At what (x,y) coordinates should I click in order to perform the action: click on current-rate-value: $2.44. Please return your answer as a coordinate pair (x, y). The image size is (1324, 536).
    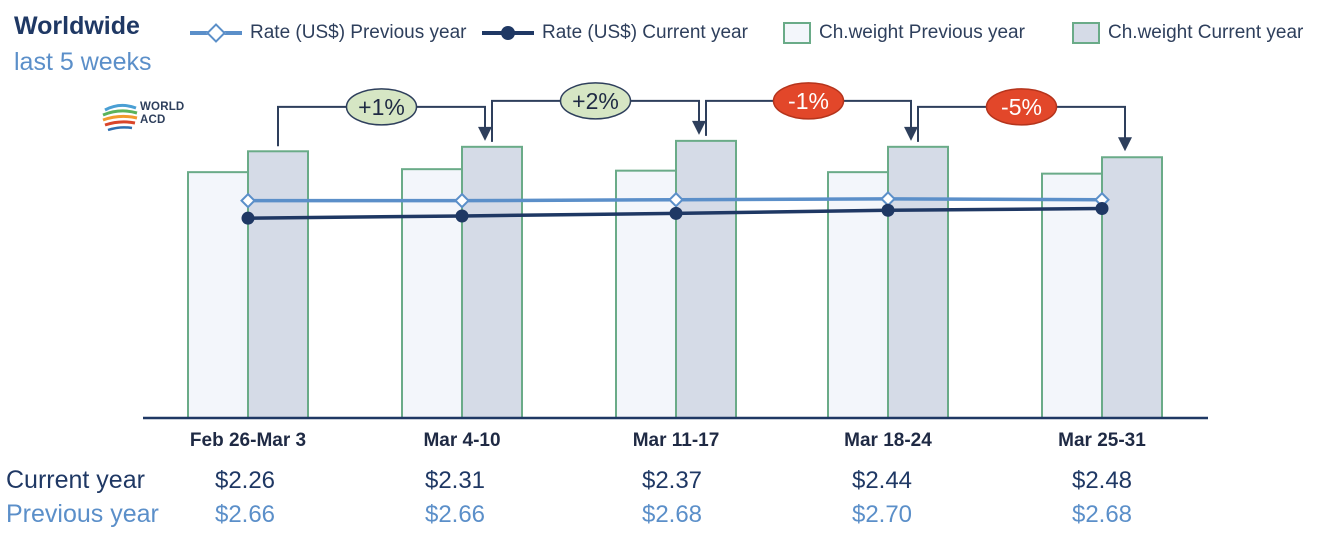
    Looking at the image, I should click on (882, 480).